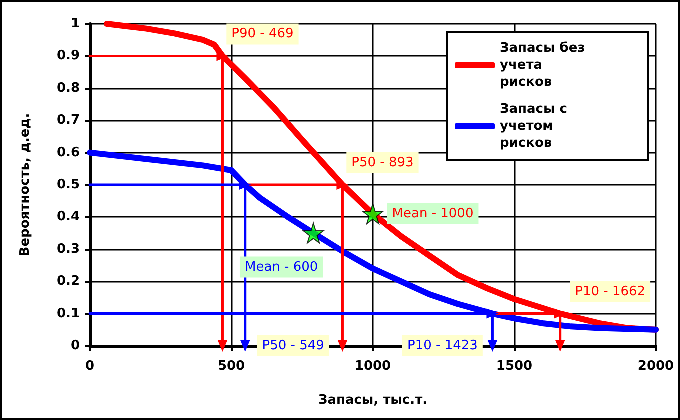 The image size is (680, 420). What do you see at coordinates (281, 267) in the screenshot?
I see `annotation: Mean - 600` at bounding box center [281, 267].